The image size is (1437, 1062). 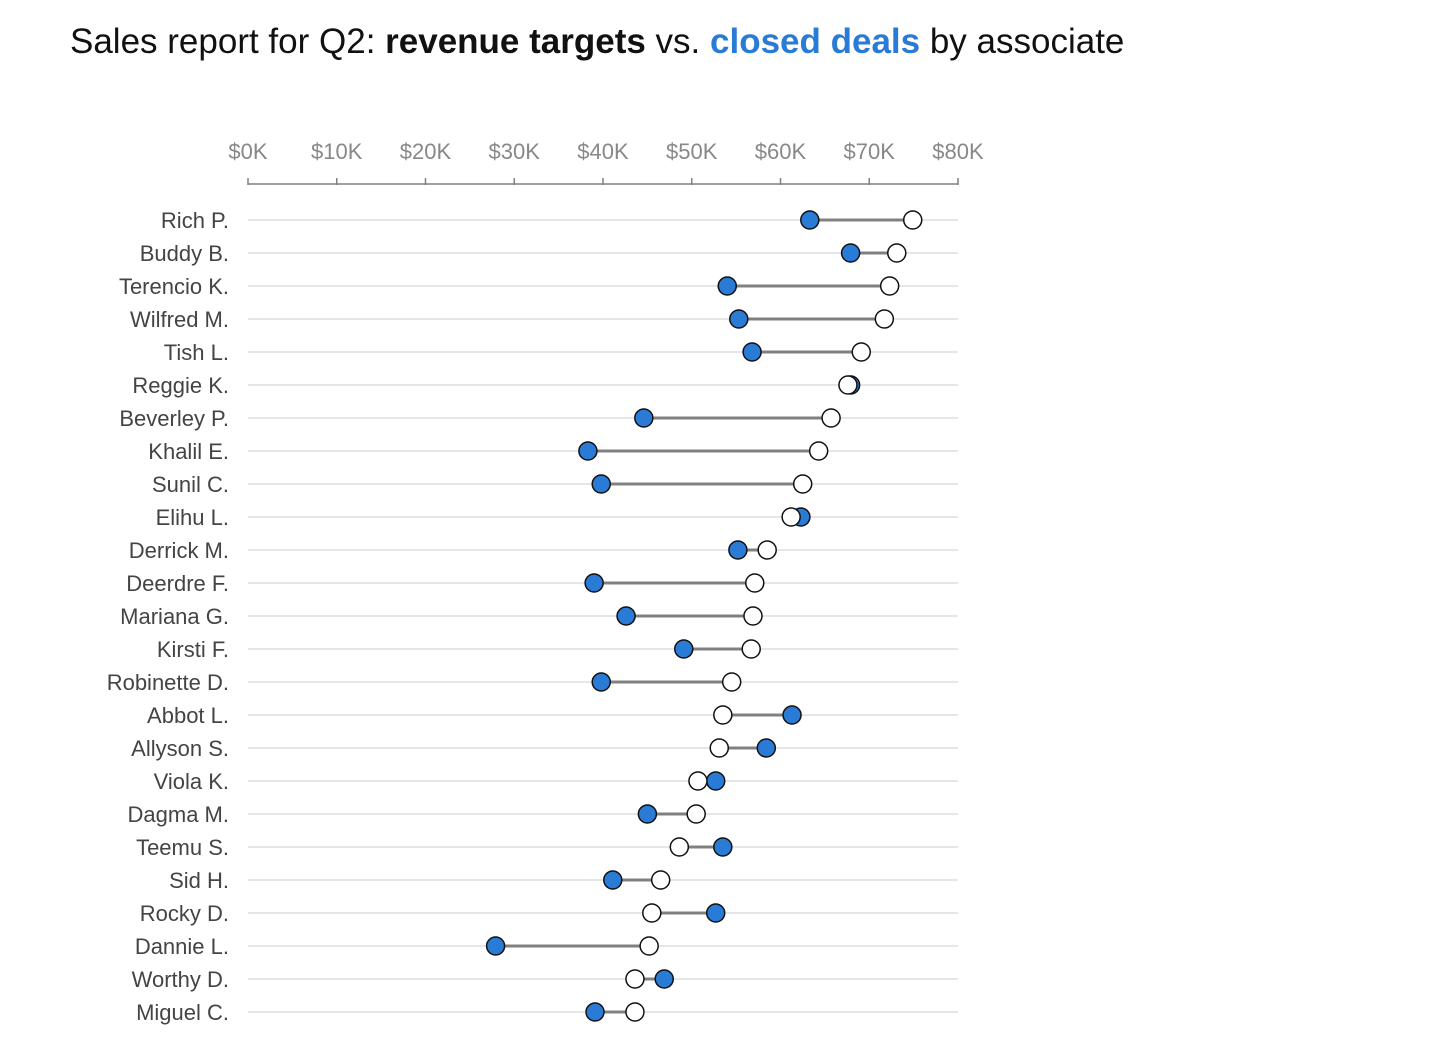 I want to click on title-series-targets: revenue targets, so click(x=515, y=41).